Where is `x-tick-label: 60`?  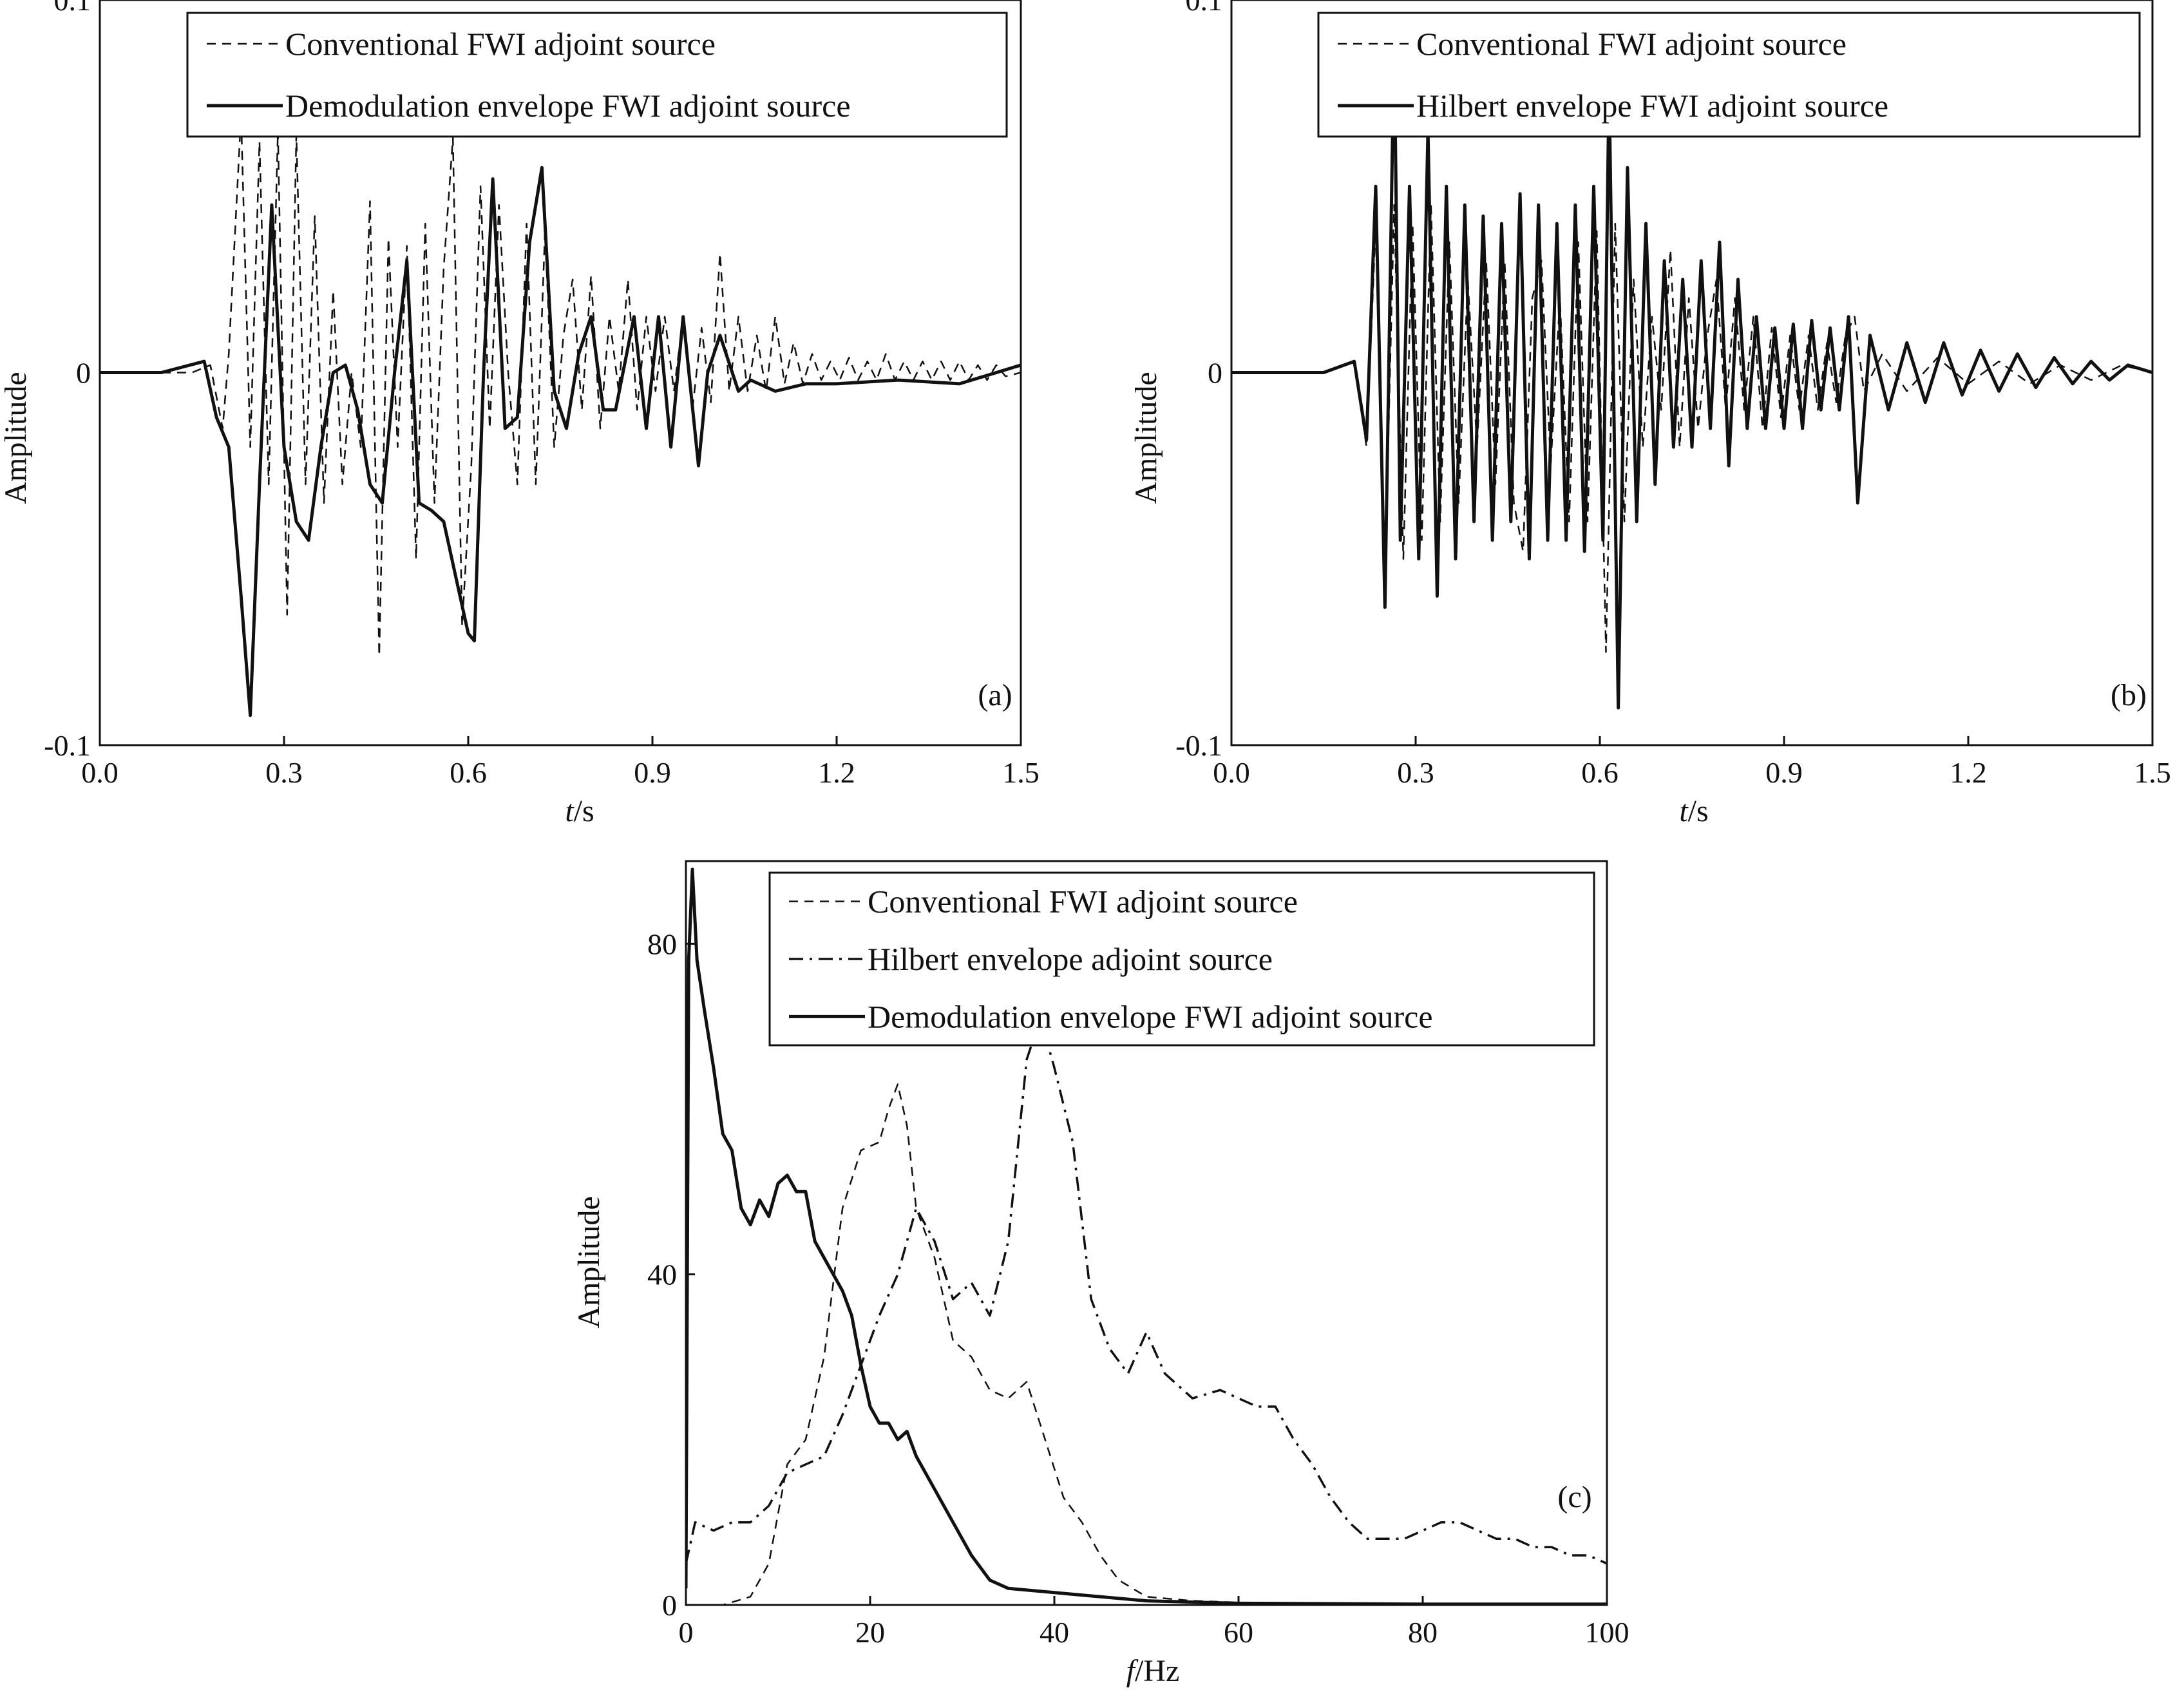
x-tick-label: 60 is located at coordinates (1239, 1632).